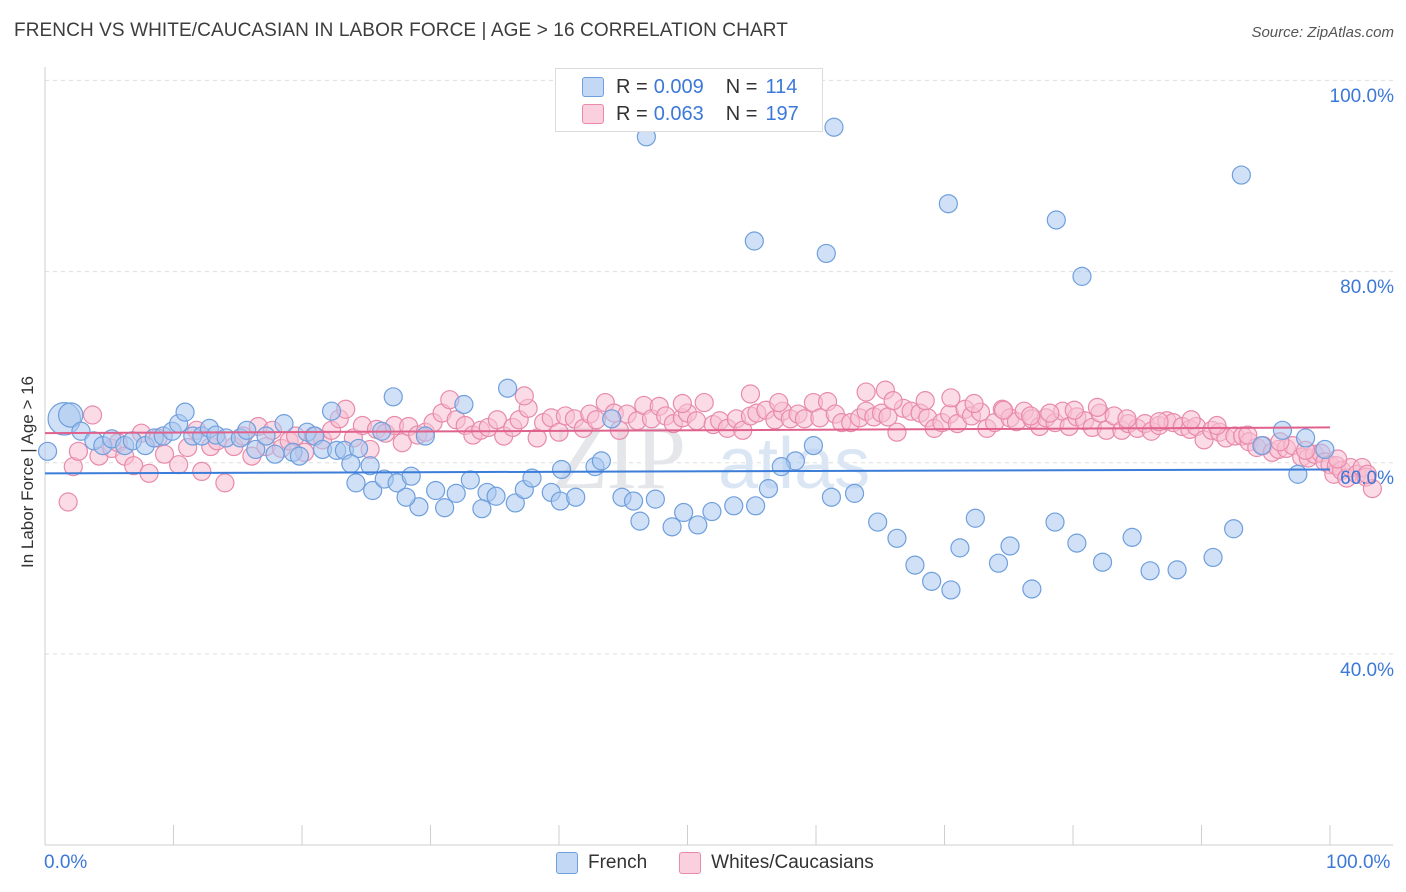 This screenshot has height=892, width=1406. Describe the element at coordinates (690, 863) in the screenshot. I see `whites-legend-swatch` at that location.